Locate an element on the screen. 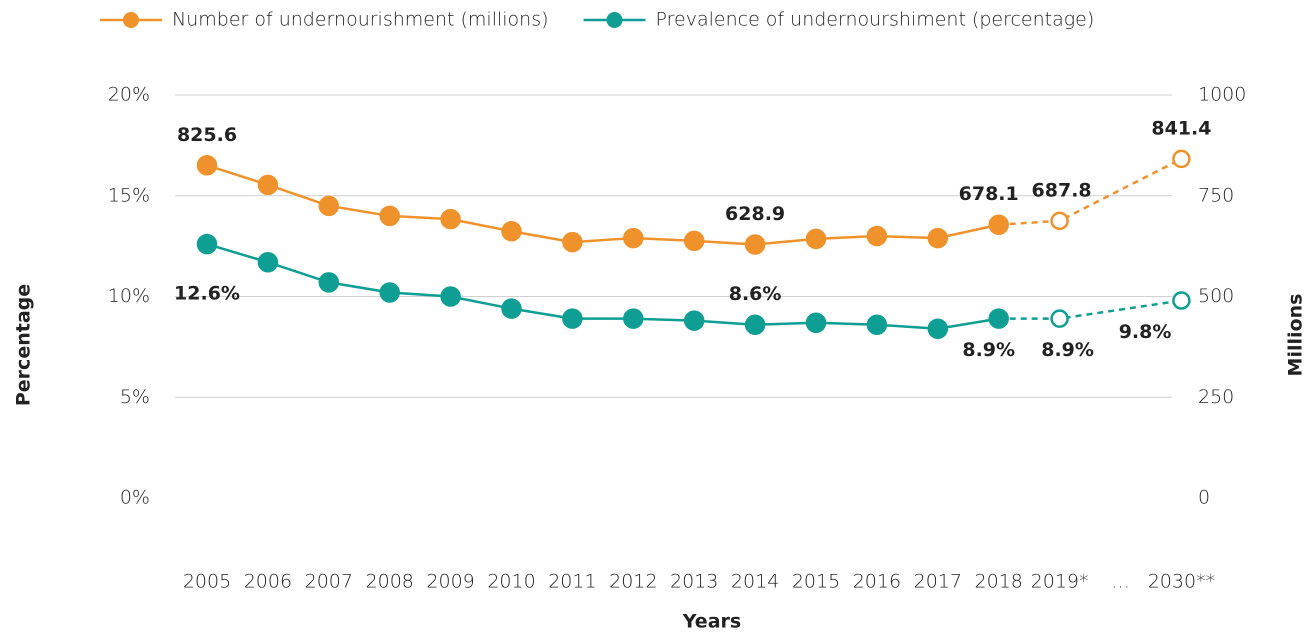 The height and width of the screenshot is (635, 1314). y-tick-label: 0% is located at coordinates (135, 498).